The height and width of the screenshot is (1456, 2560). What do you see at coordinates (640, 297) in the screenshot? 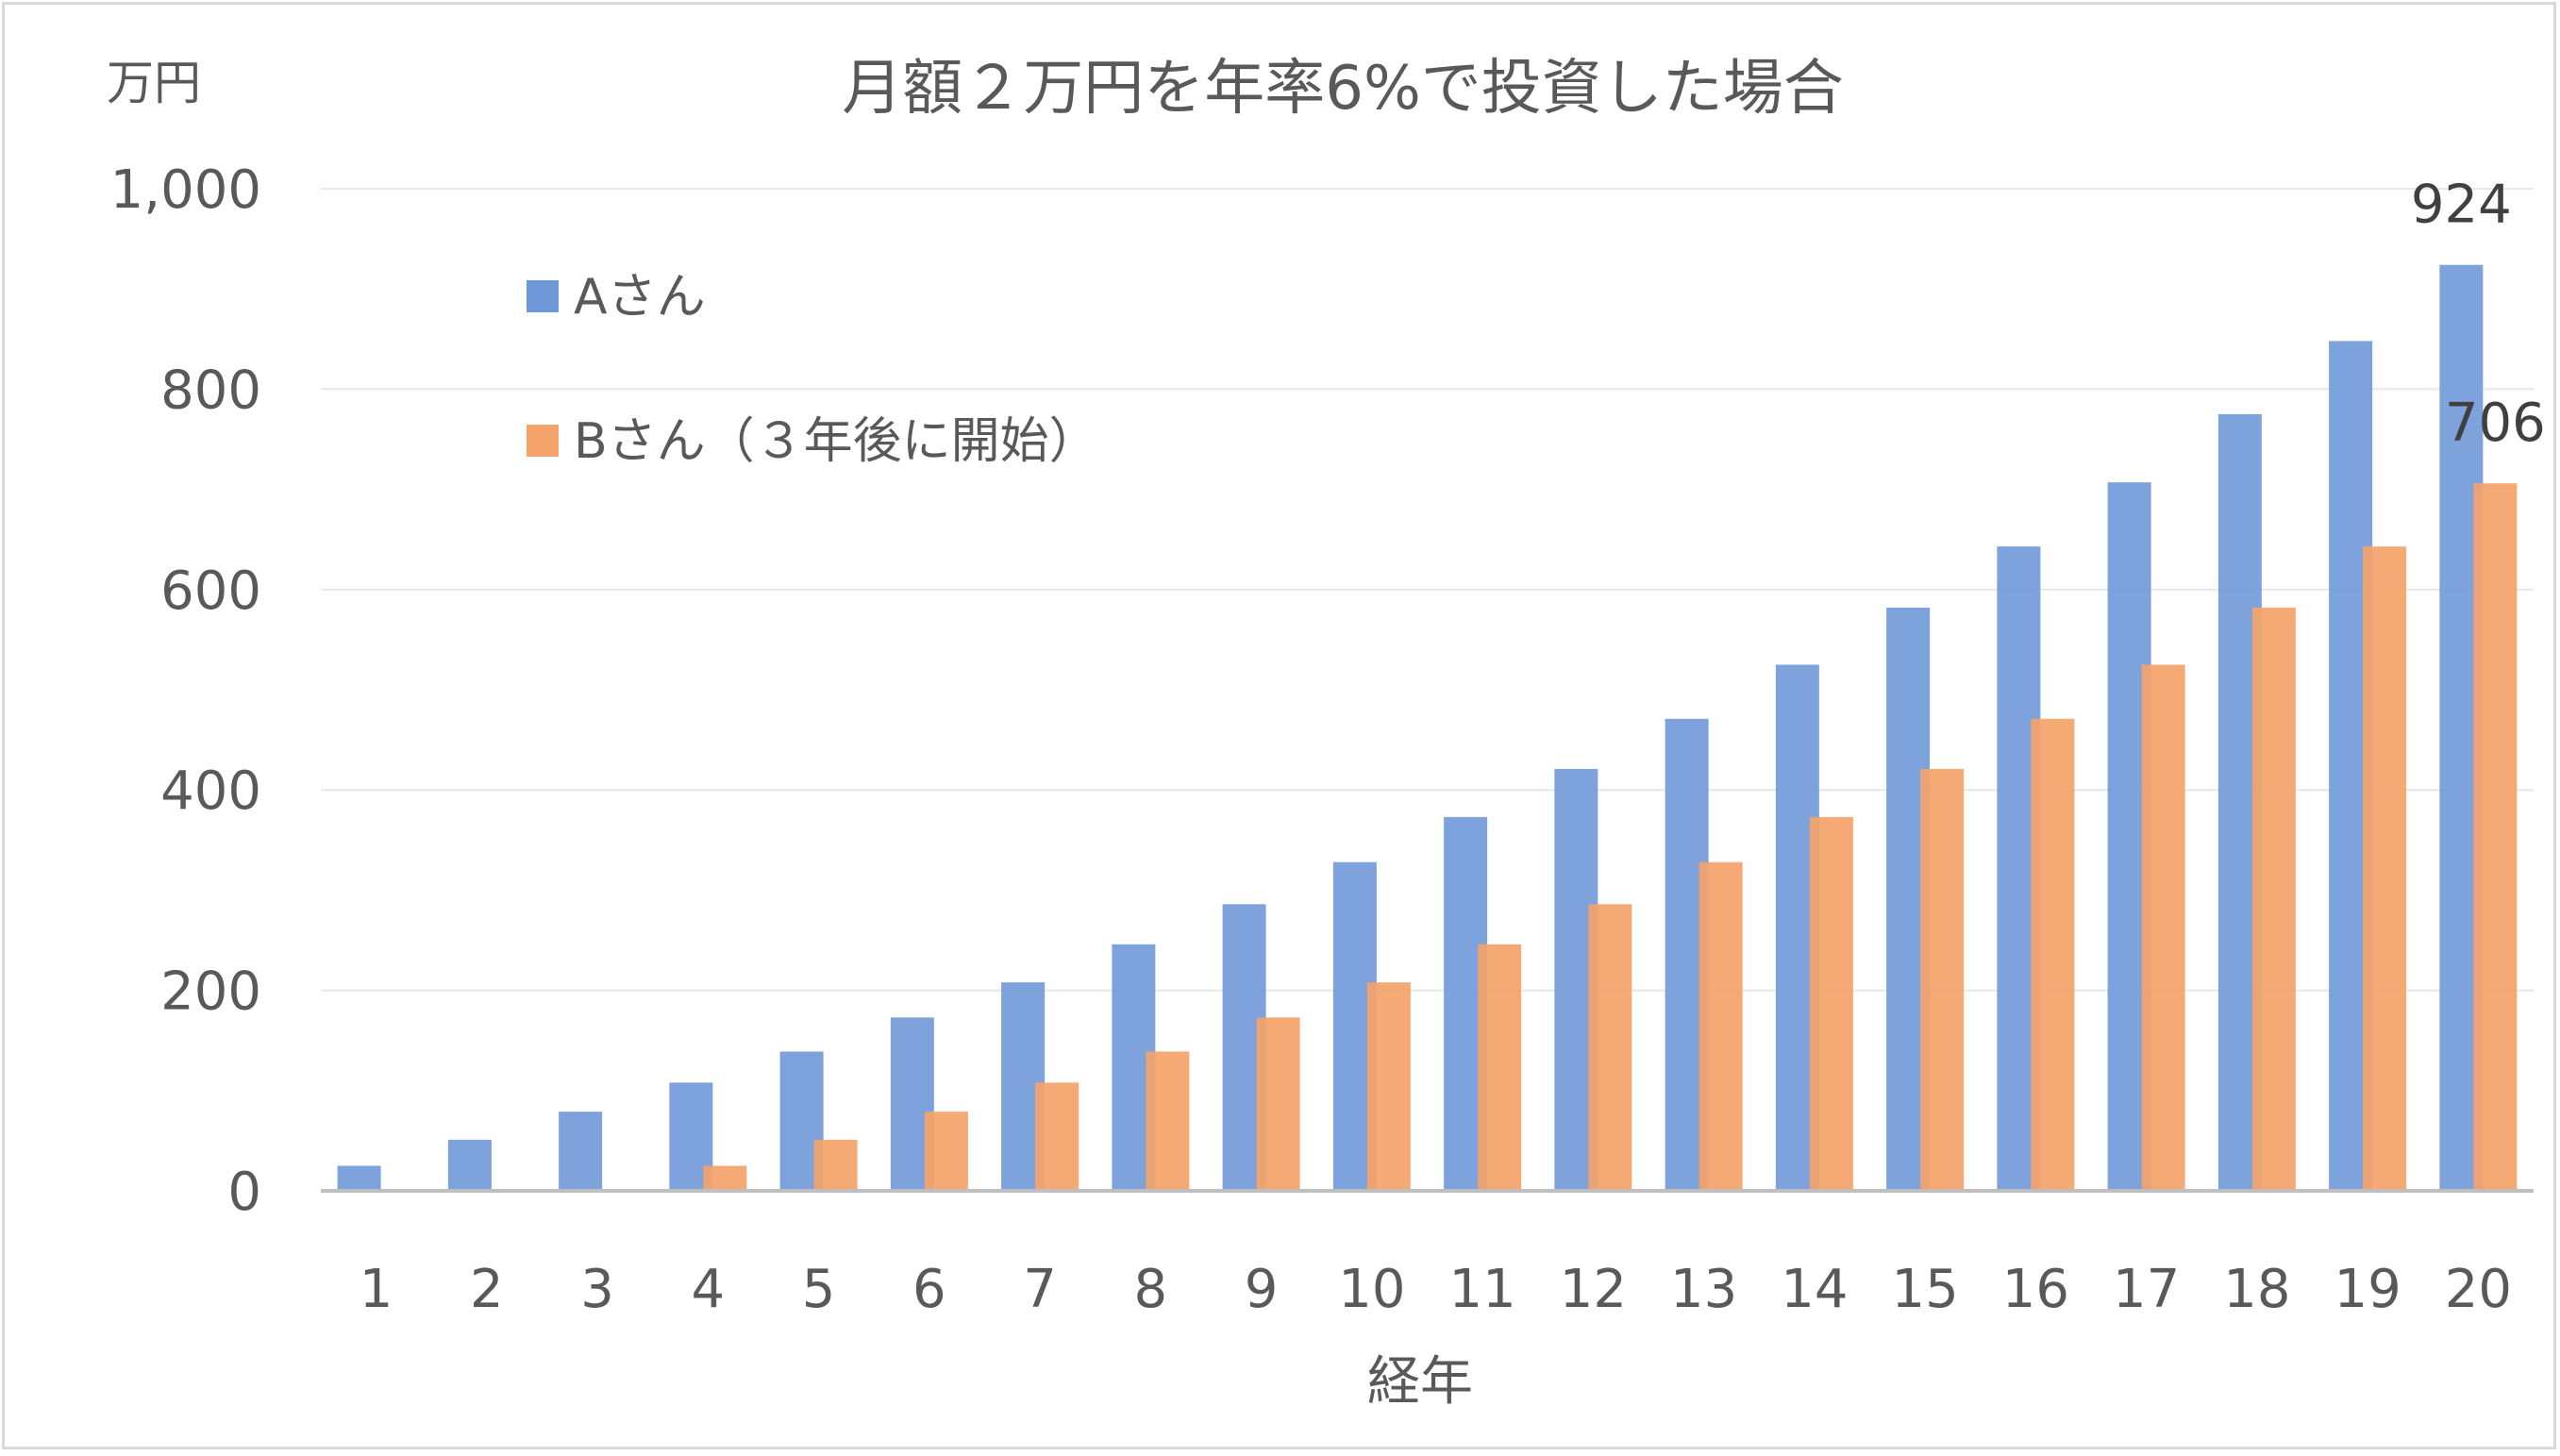
I see `legend-label-a: Aさん` at bounding box center [640, 297].